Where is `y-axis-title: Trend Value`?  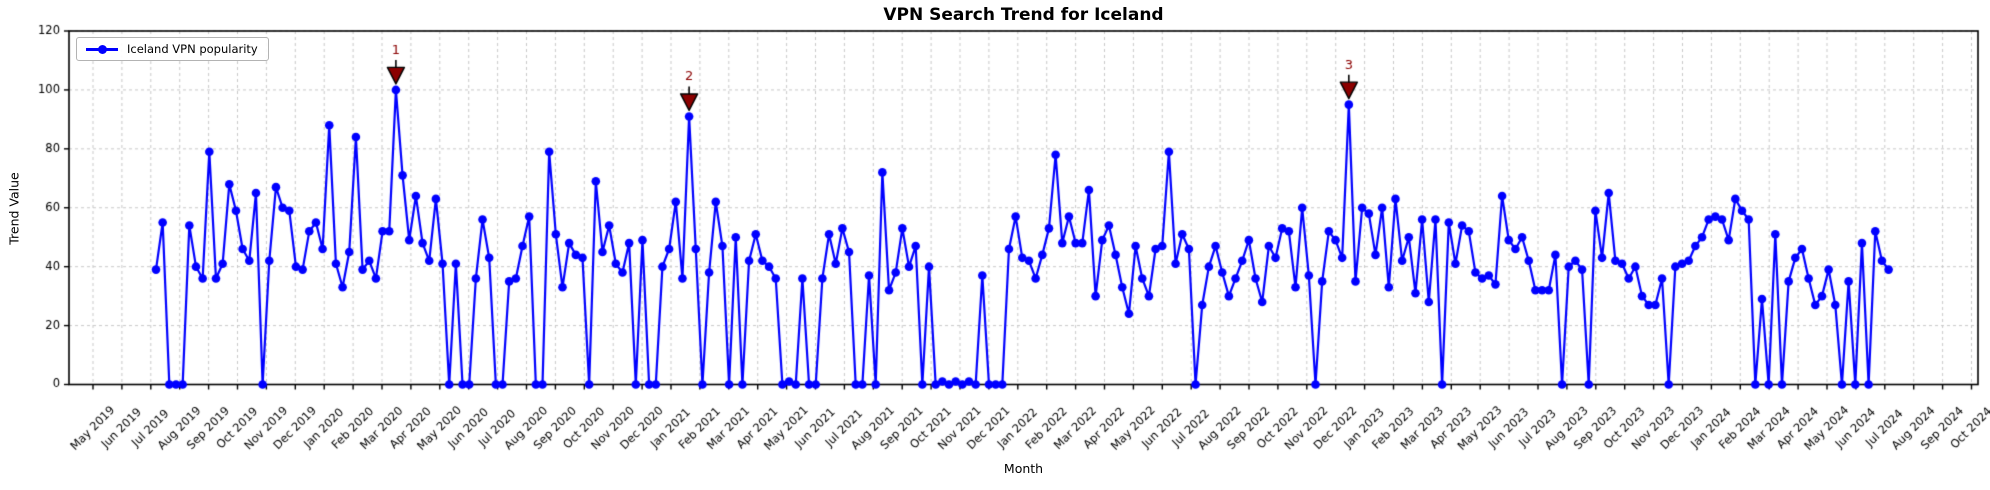 y-axis-title: Trend Value is located at coordinates (14, 208).